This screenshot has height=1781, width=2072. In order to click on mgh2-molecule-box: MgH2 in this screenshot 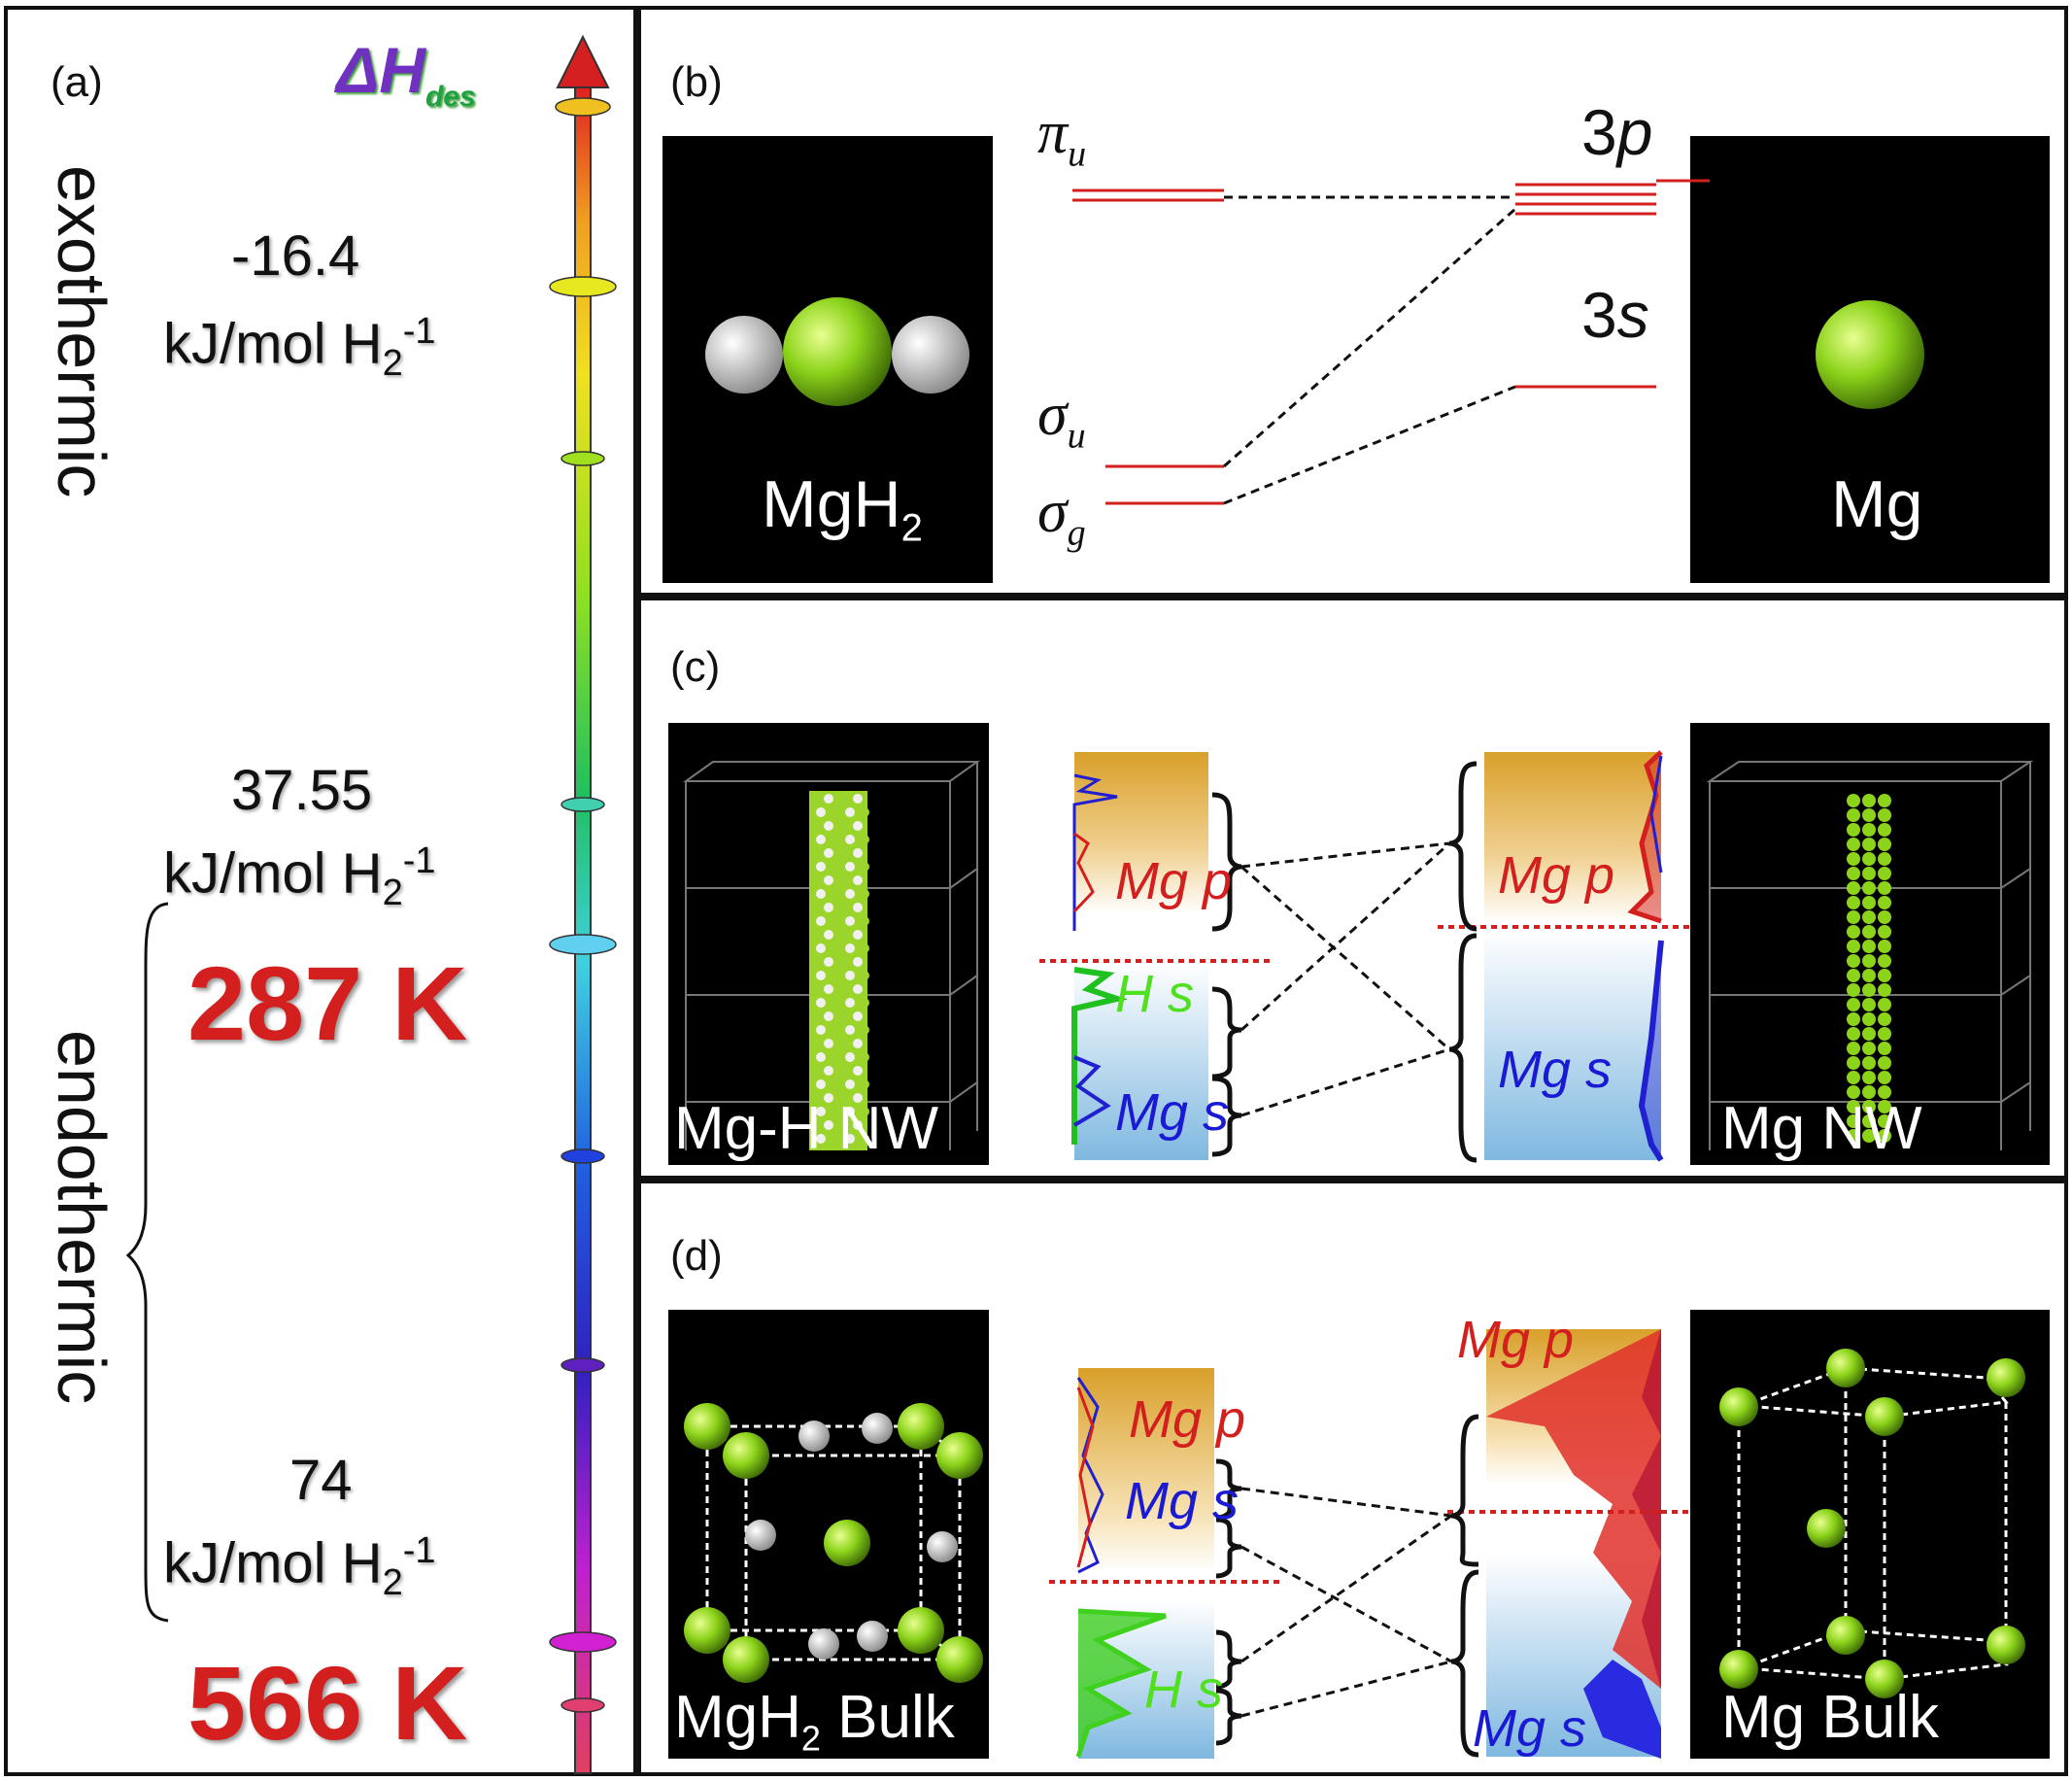, I will do `click(827, 359)`.